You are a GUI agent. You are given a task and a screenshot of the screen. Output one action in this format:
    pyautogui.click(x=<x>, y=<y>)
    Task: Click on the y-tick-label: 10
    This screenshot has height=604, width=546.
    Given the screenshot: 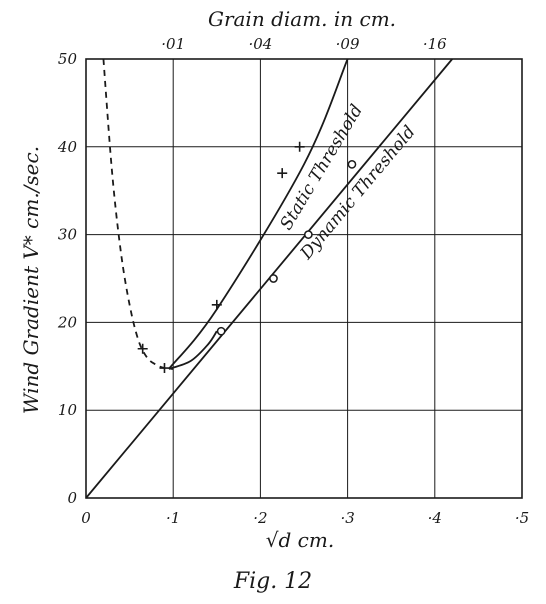 What is the action you would take?
    pyautogui.click(x=68, y=410)
    